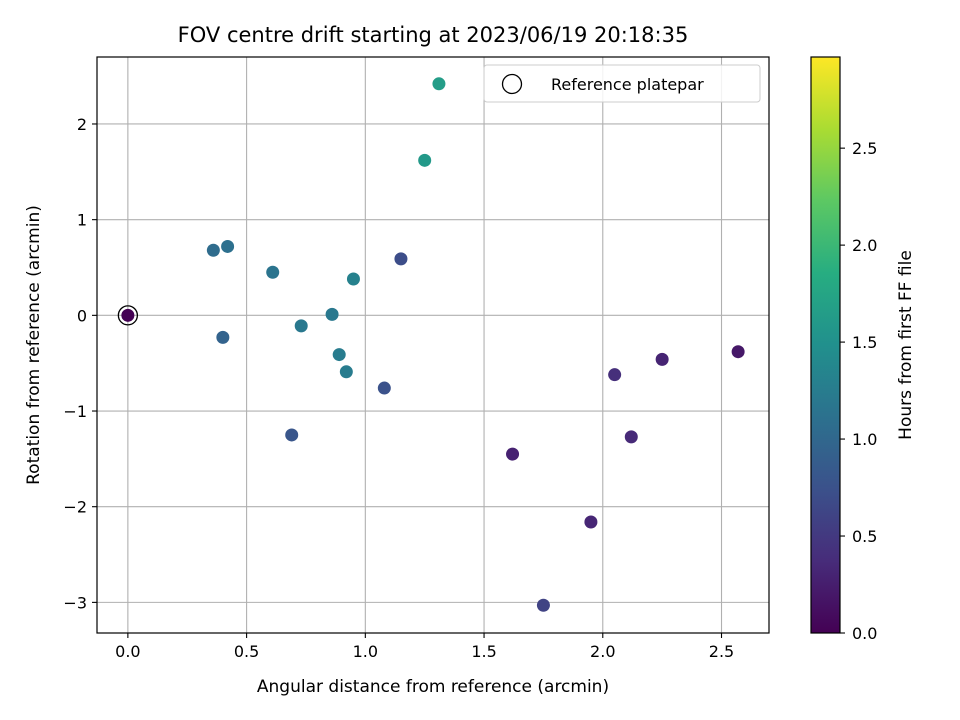 This screenshot has width=960, height=720. I want to click on colorbar-tick-label-2: 1.0, so click(864, 439).